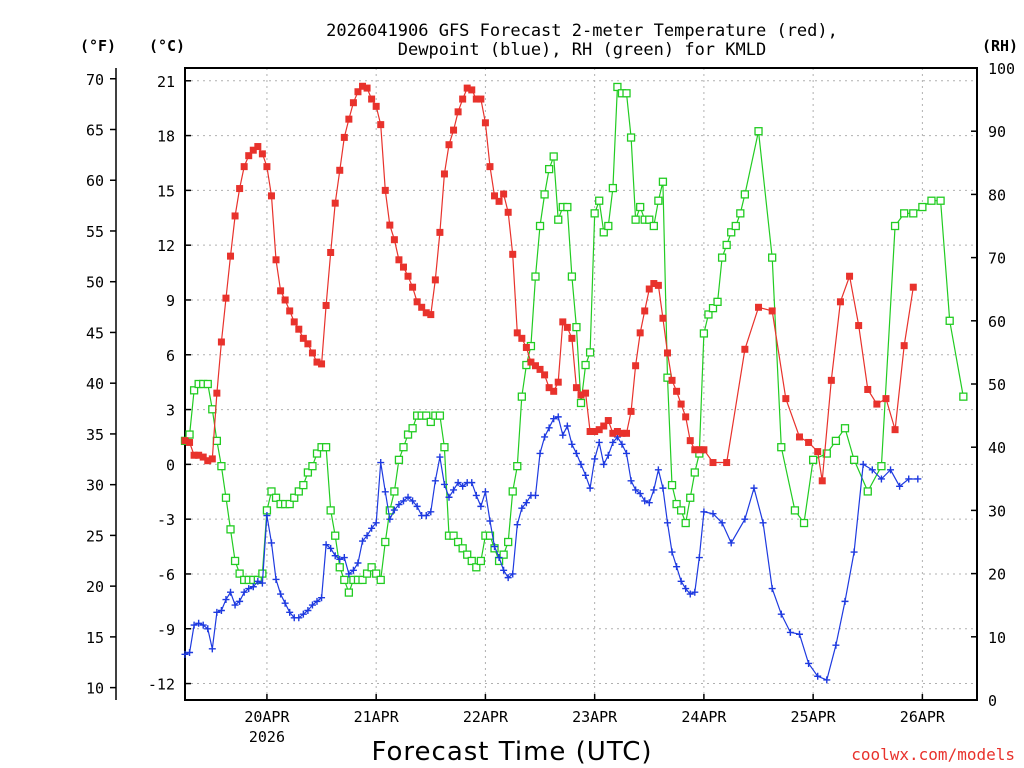 Image resolution: width=1024 pixels, height=768 pixels. What do you see at coordinates (95, 232) in the screenshot?
I see `fahrenheit-tick-label: 55` at bounding box center [95, 232].